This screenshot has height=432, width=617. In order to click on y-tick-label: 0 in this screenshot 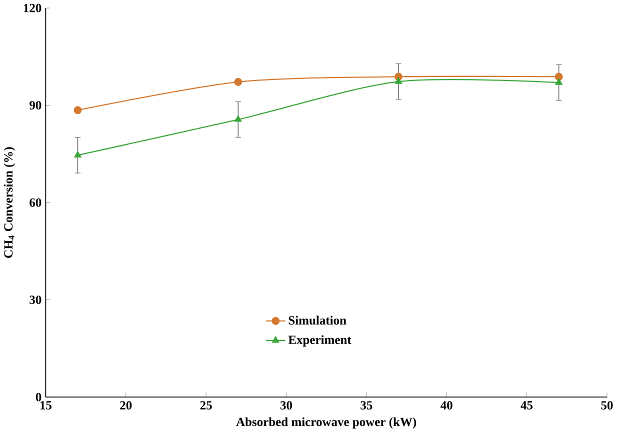, I will do `click(39, 397)`.